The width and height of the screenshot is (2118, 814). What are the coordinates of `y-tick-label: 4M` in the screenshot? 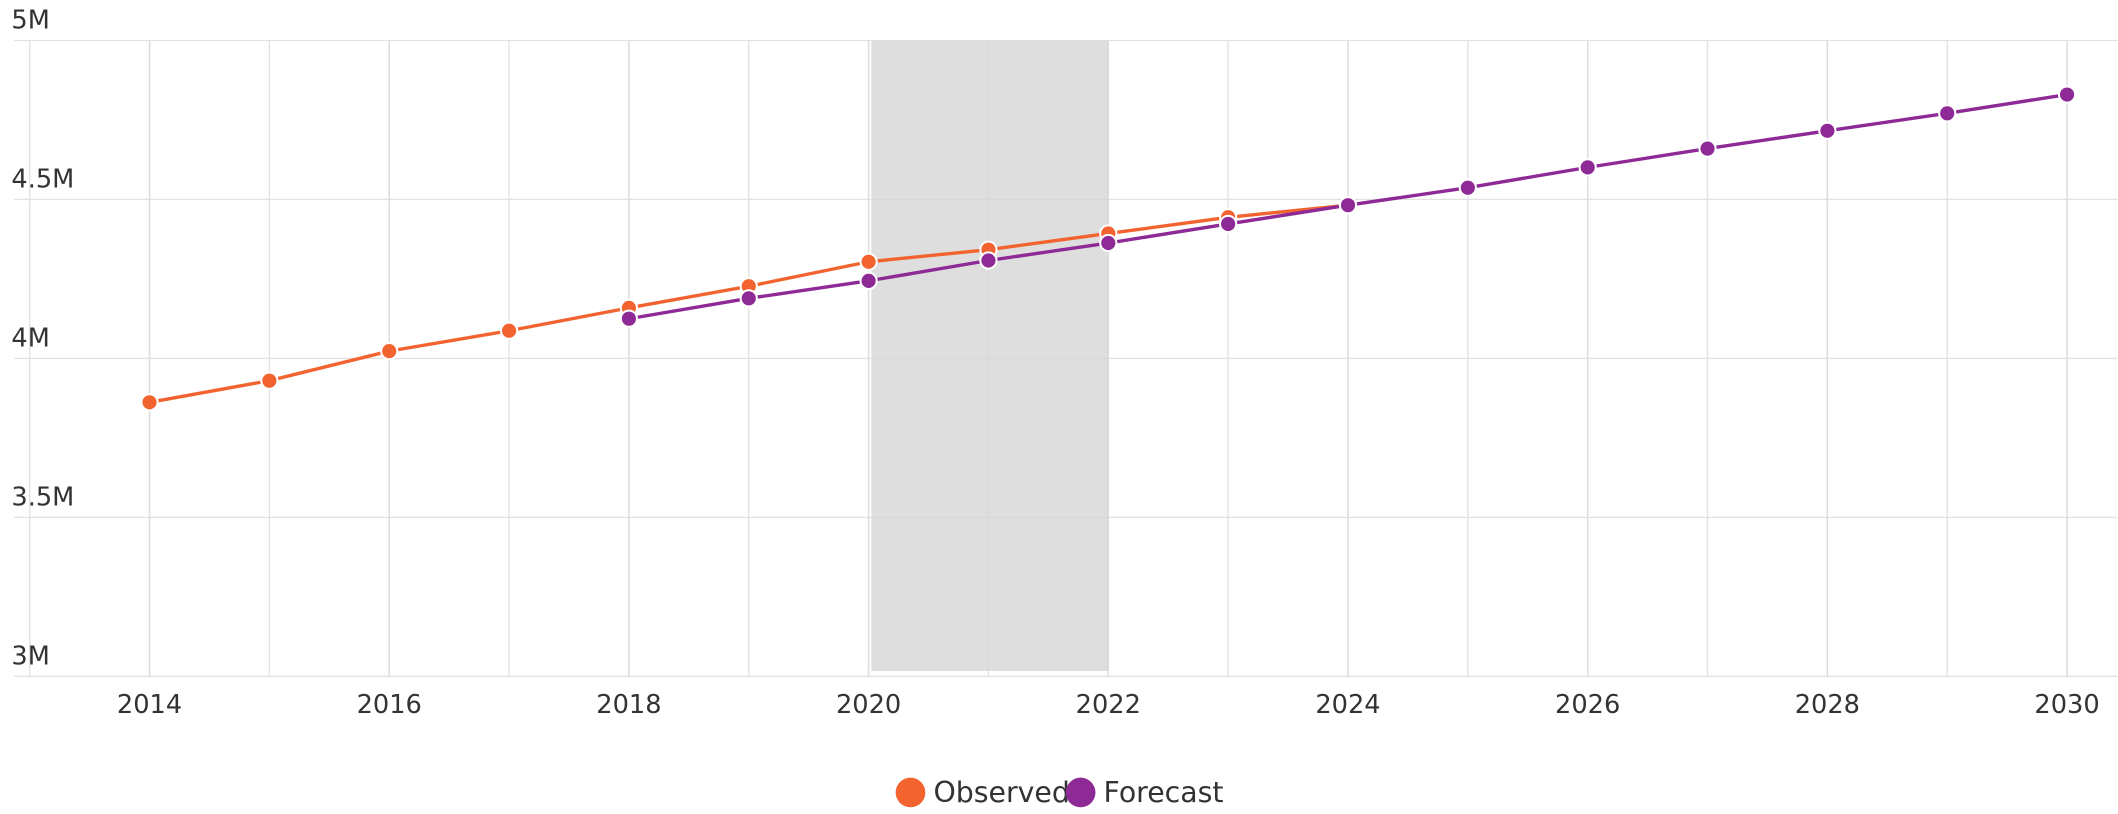 It's located at (30, 339).